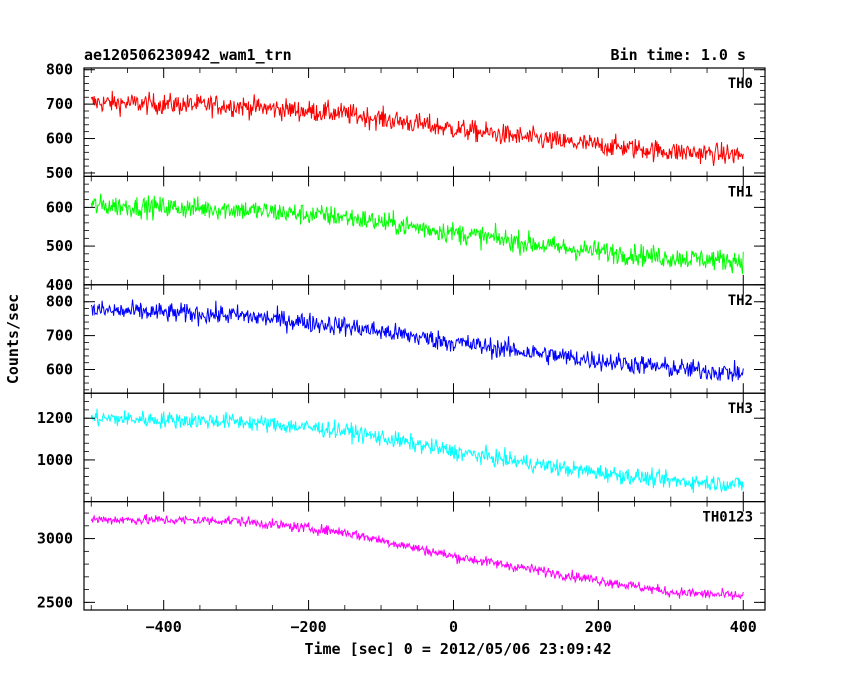  What do you see at coordinates (598, 627) in the screenshot?
I see `x-tick-label-200: 200` at bounding box center [598, 627].